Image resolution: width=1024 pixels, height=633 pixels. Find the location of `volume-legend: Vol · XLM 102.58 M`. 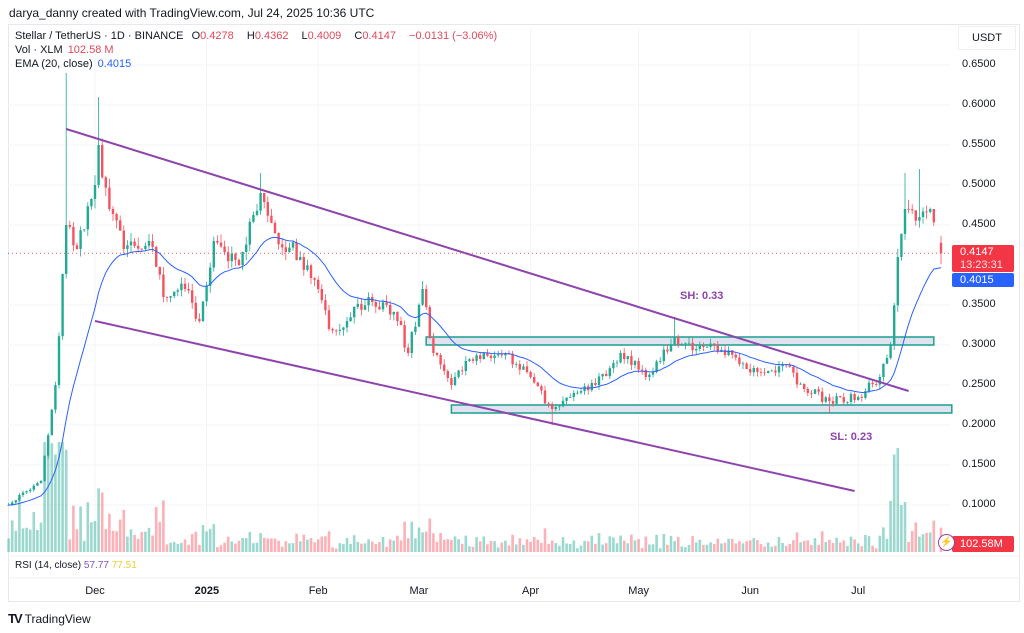

volume-legend: Vol · XLM 102.58 M is located at coordinates (67, 50).